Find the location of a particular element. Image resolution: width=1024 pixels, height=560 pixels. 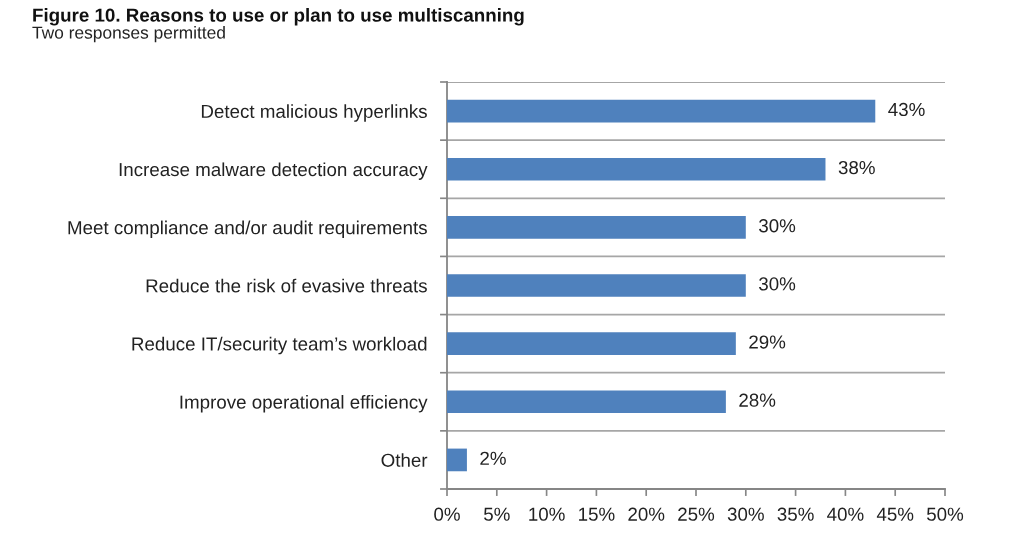

data-label: 2% is located at coordinates (493, 458).